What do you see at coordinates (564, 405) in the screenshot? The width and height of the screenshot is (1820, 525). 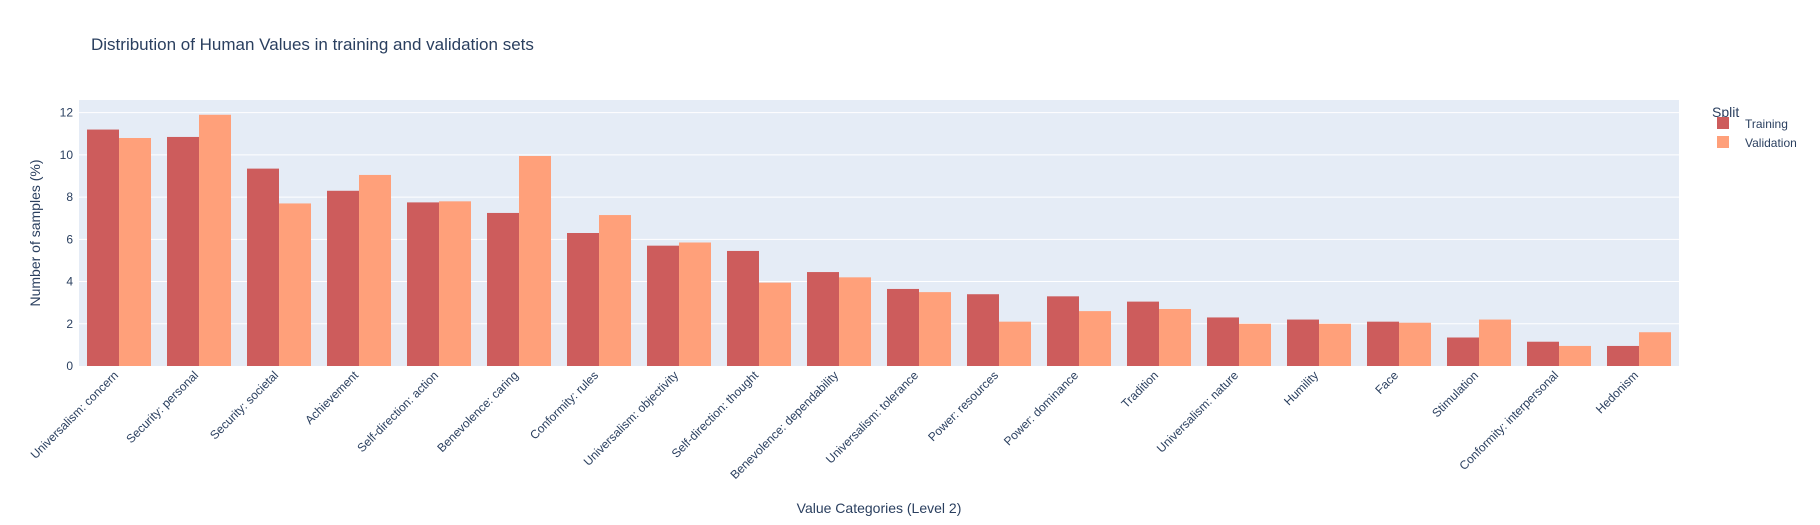 I see `x-tick-label: Conformity: rules` at bounding box center [564, 405].